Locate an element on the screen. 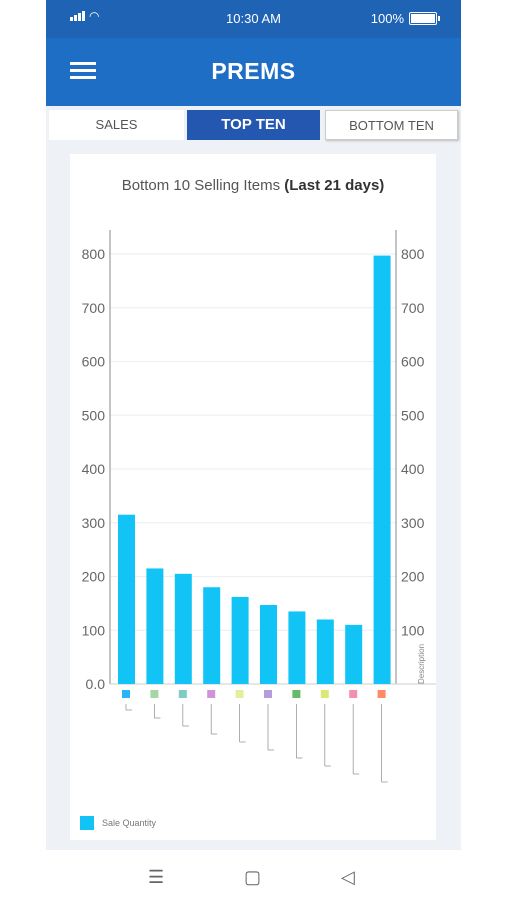 This screenshot has height=900, width=506. system-nav-bar: ☰ ▢ ◁ is located at coordinates (253, 875).